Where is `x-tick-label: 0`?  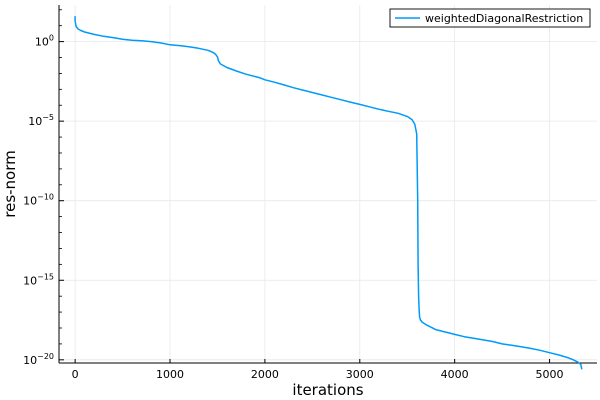 x-tick-label: 0 is located at coordinates (75, 374).